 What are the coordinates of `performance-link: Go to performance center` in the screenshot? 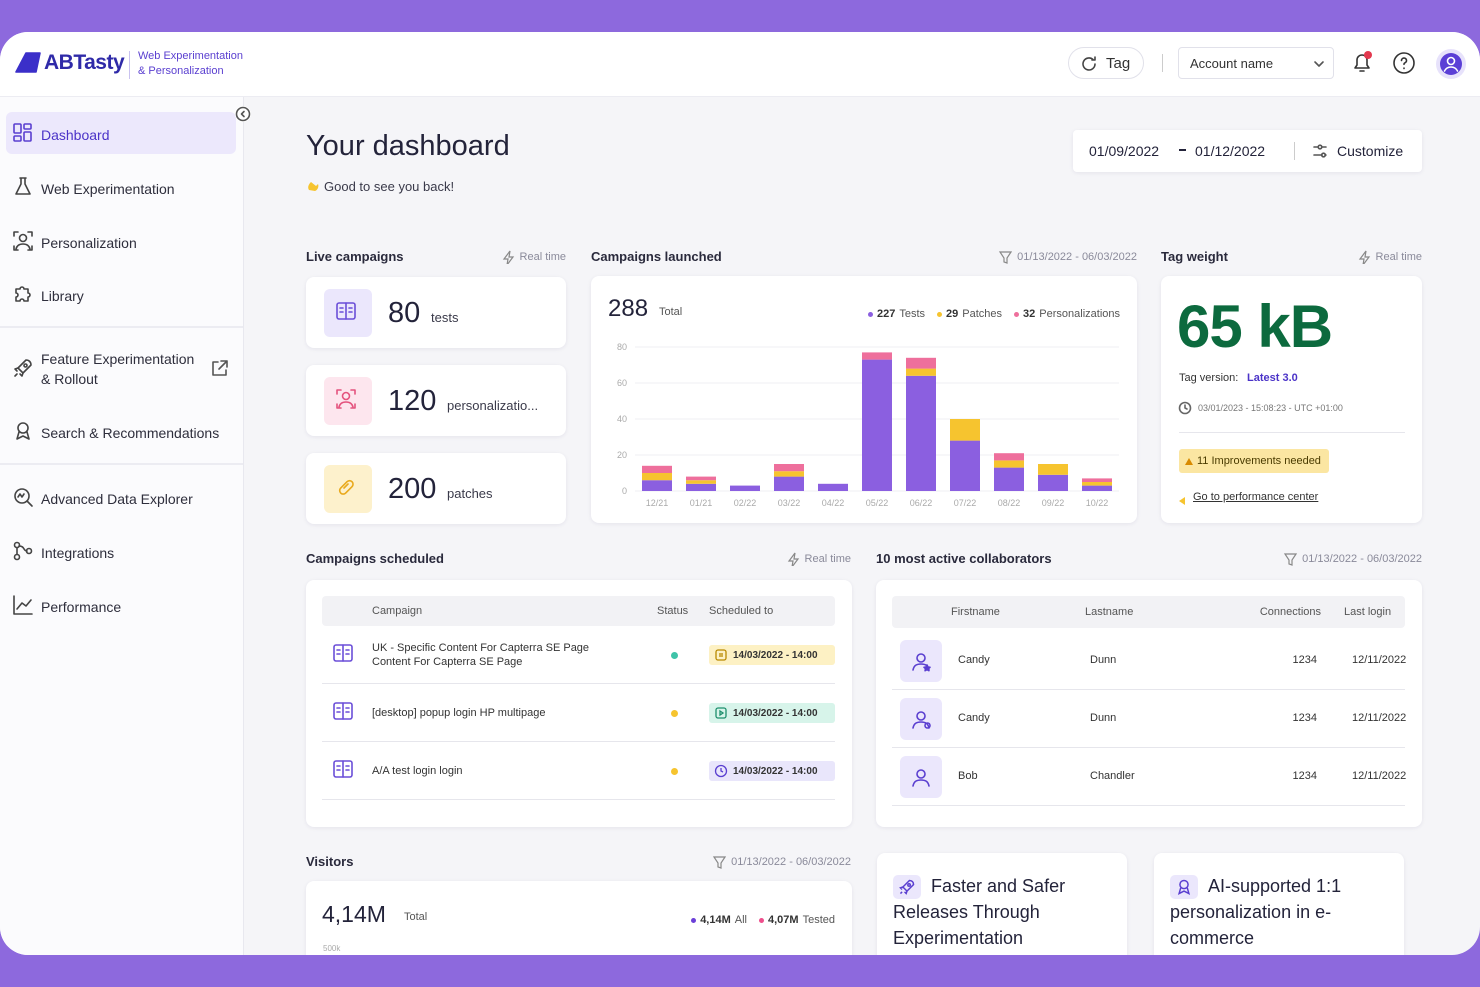 It's located at (1256, 497).